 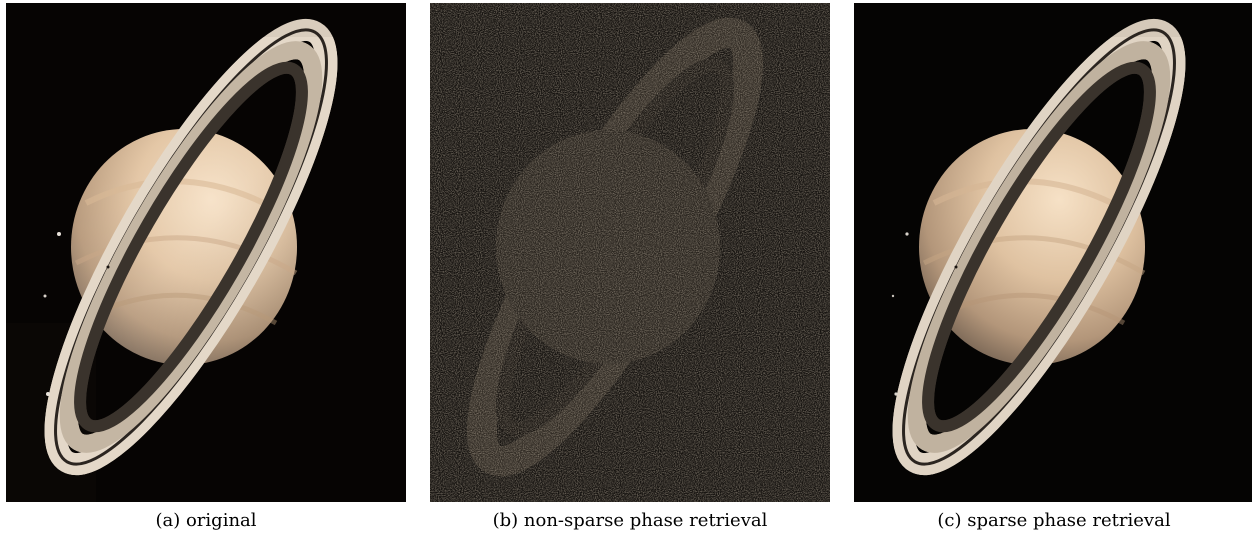 I want to click on caption-non-sparse-phase-retrieval: (b) non-sparse phase retrieval, so click(x=630, y=520).